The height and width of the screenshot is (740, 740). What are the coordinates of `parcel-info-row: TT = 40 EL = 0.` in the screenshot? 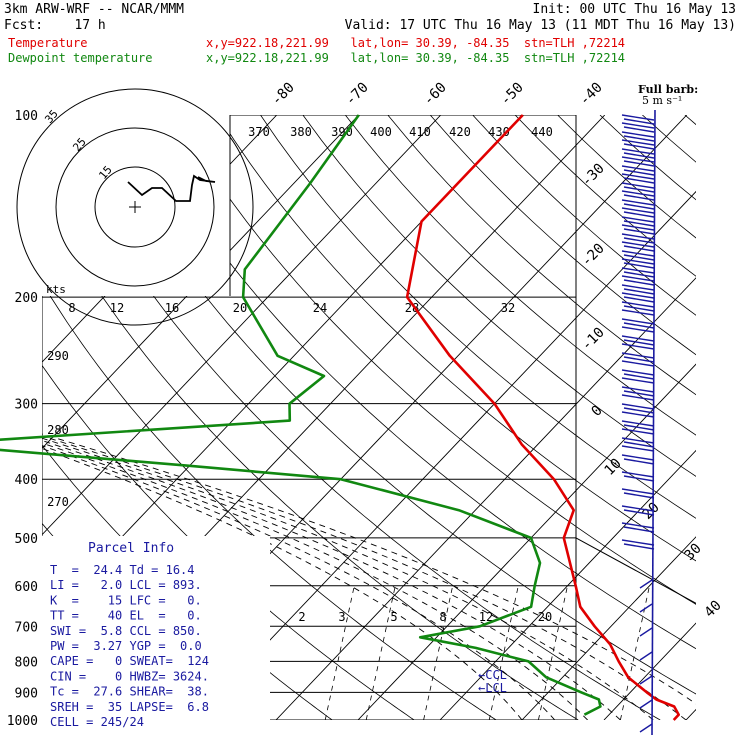 It's located at (126, 616).